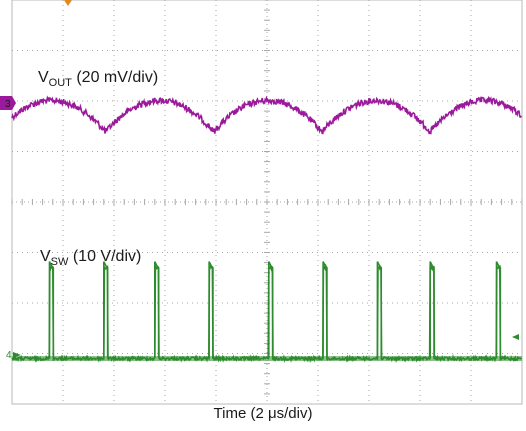 The image size is (526, 431). What do you see at coordinates (263, 413) in the screenshot?
I see `x-axis-label: Time (2 μs/div)` at bounding box center [263, 413].